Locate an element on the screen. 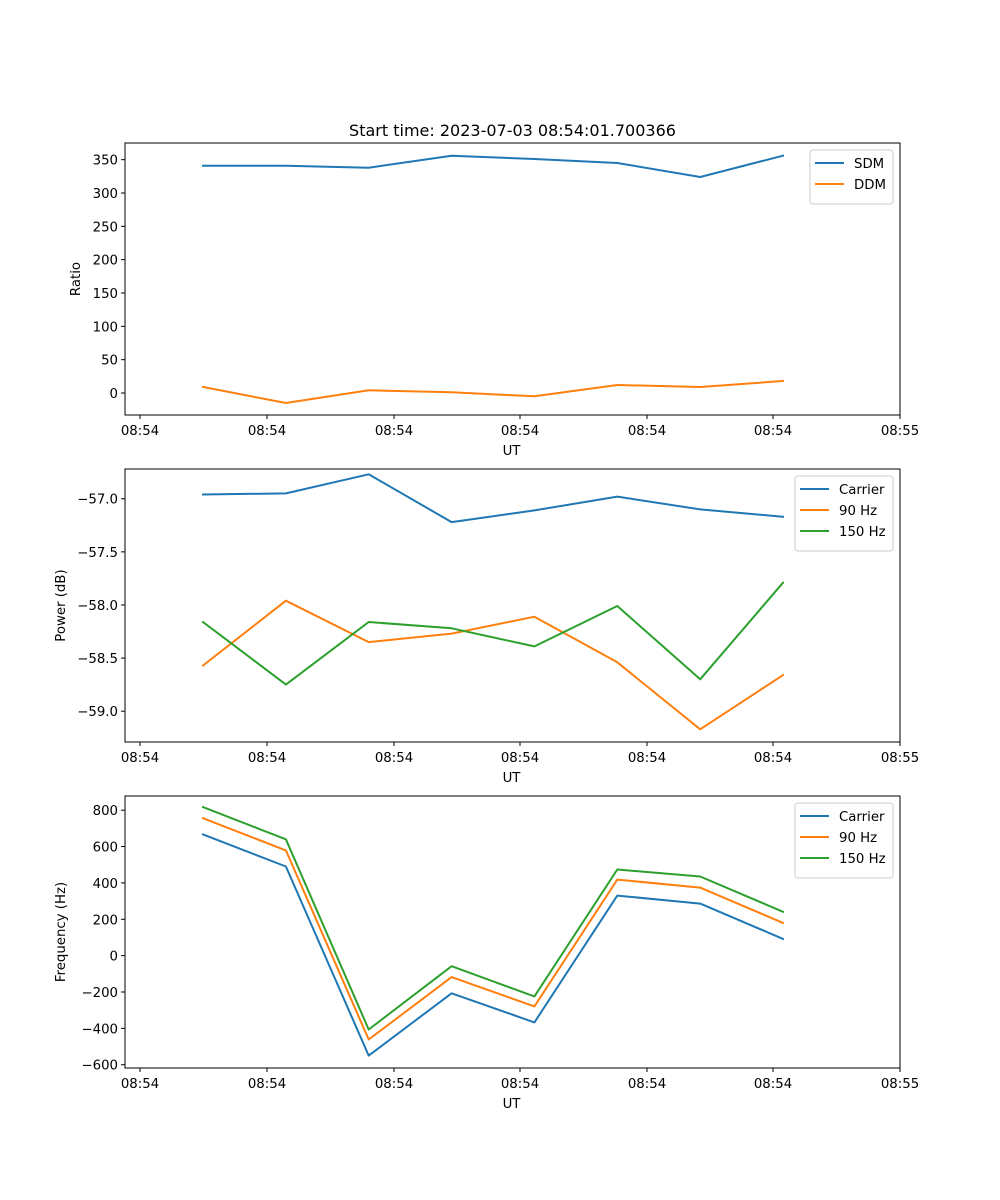 Image resolution: width=1000 pixels, height=1200 pixels. y-axis-label: Ratio is located at coordinates (76, 279).